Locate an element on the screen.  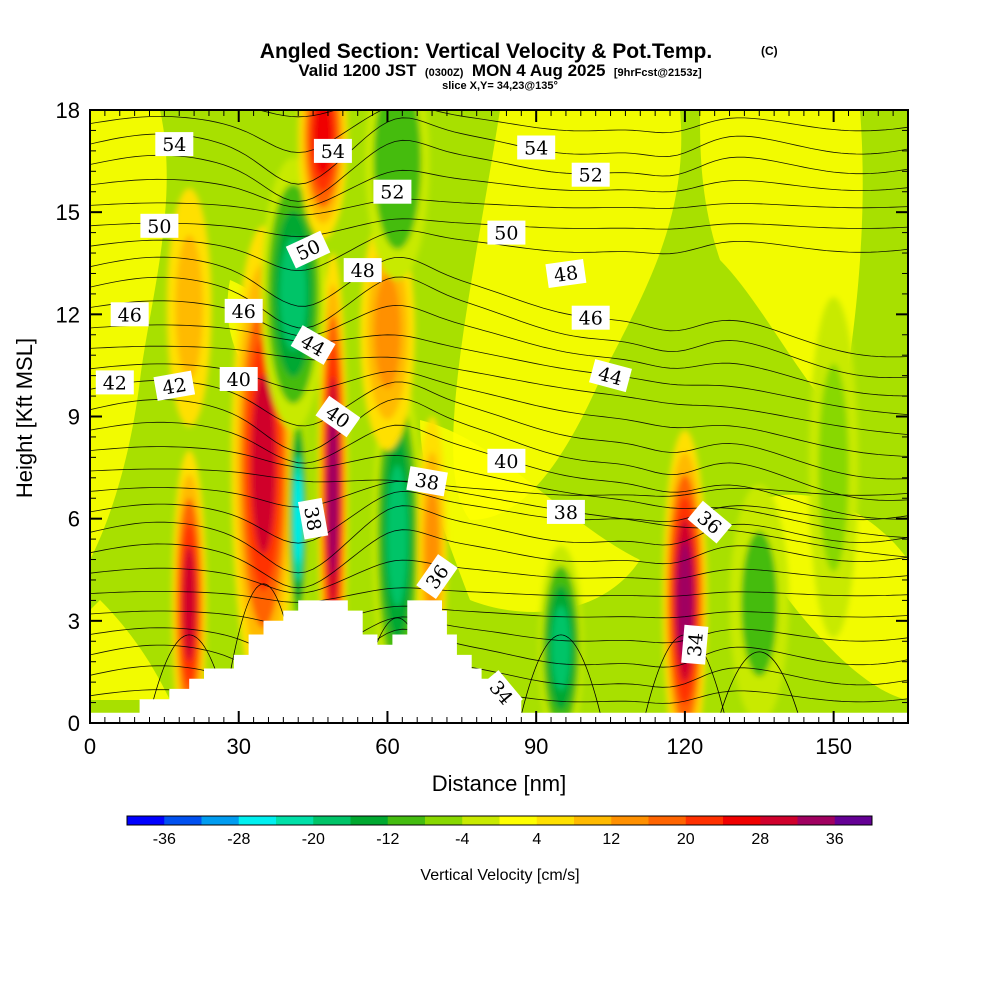
theta-label-4: 52 is located at coordinates (590, 174).